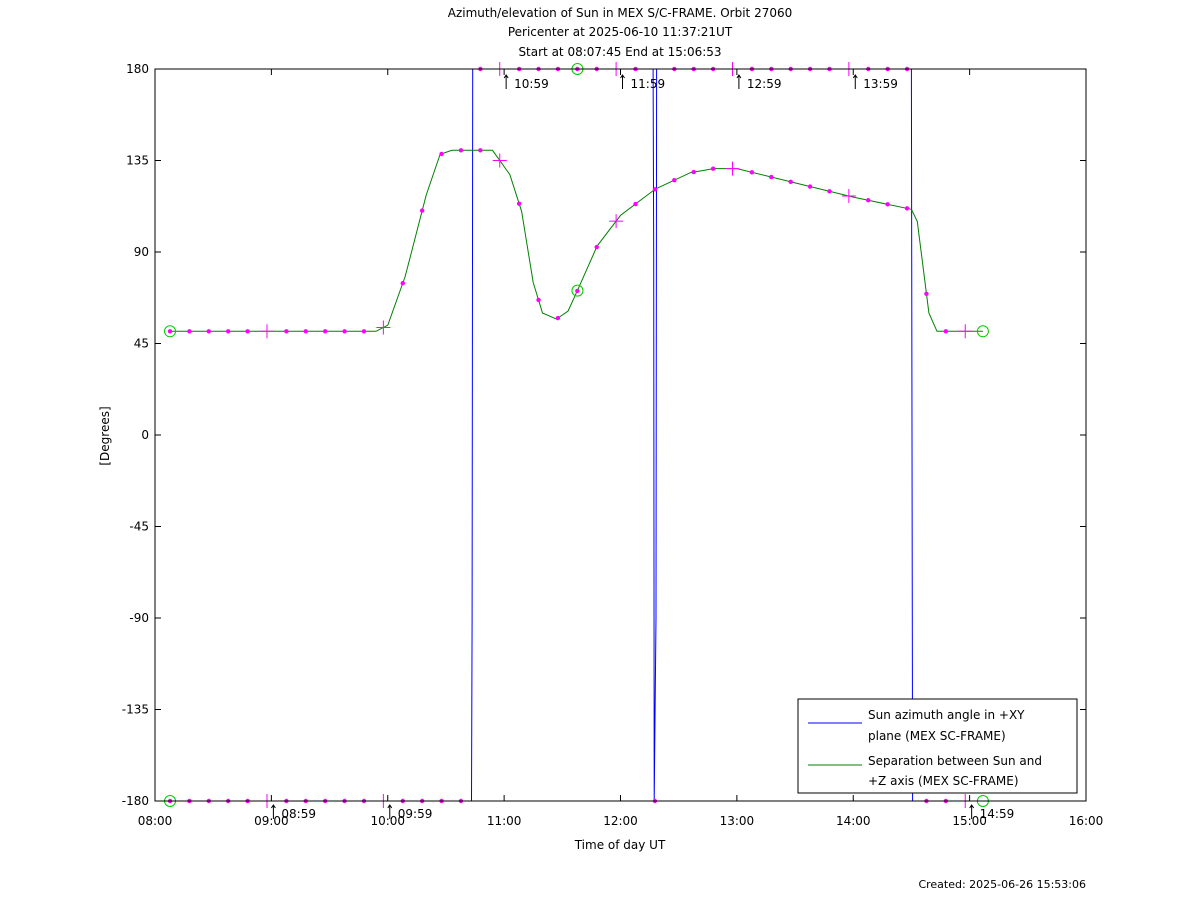 This screenshot has width=1200, height=901. What do you see at coordinates (997, 814) in the screenshot?
I see `time-annotation-label-6: 14:59` at bounding box center [997, 814].